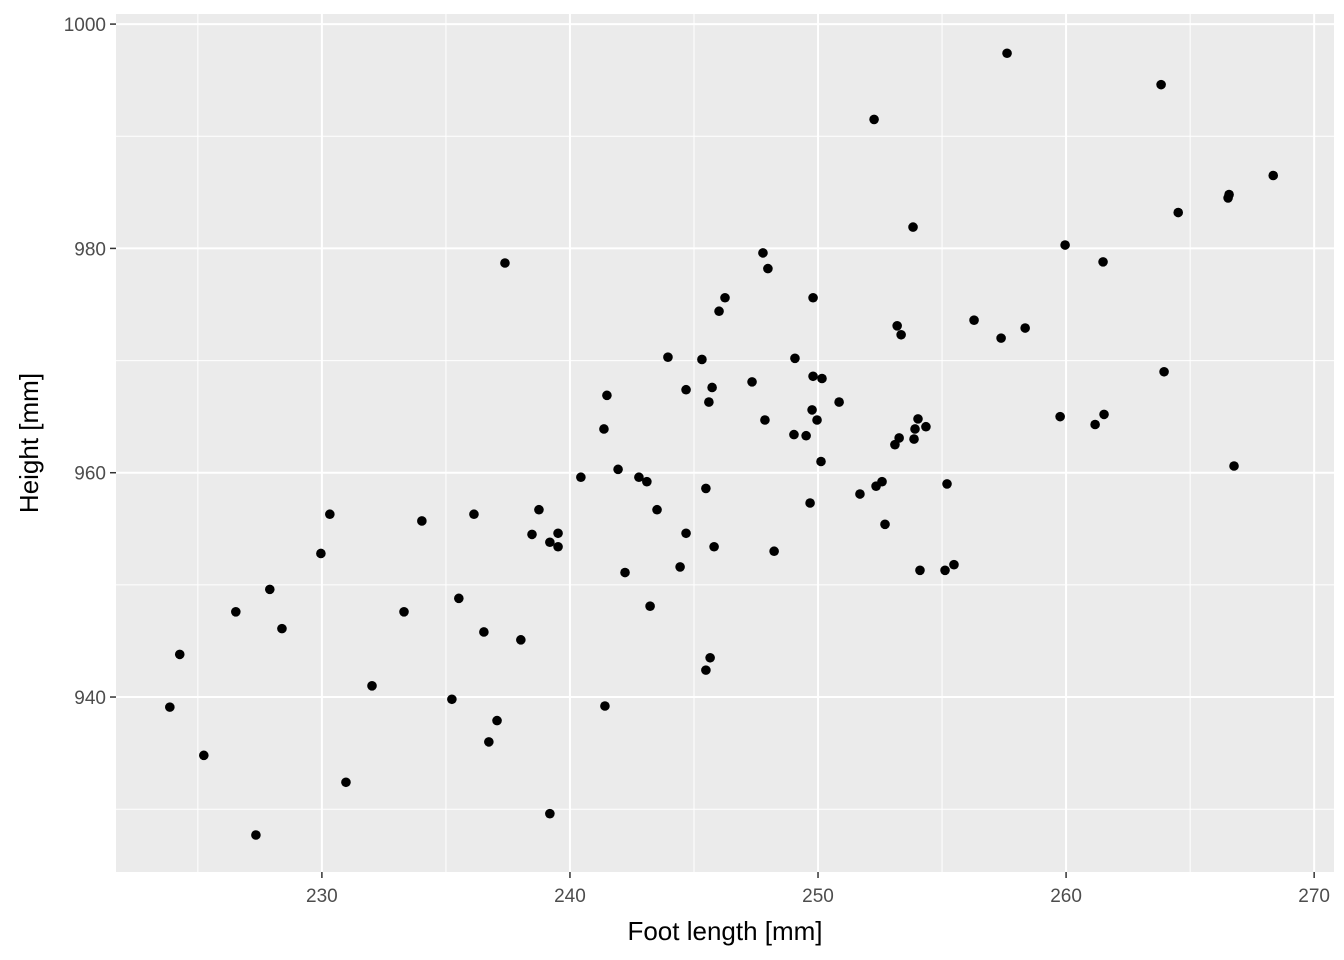  I want to click on y-tick-label: 980, so click(90, 249).